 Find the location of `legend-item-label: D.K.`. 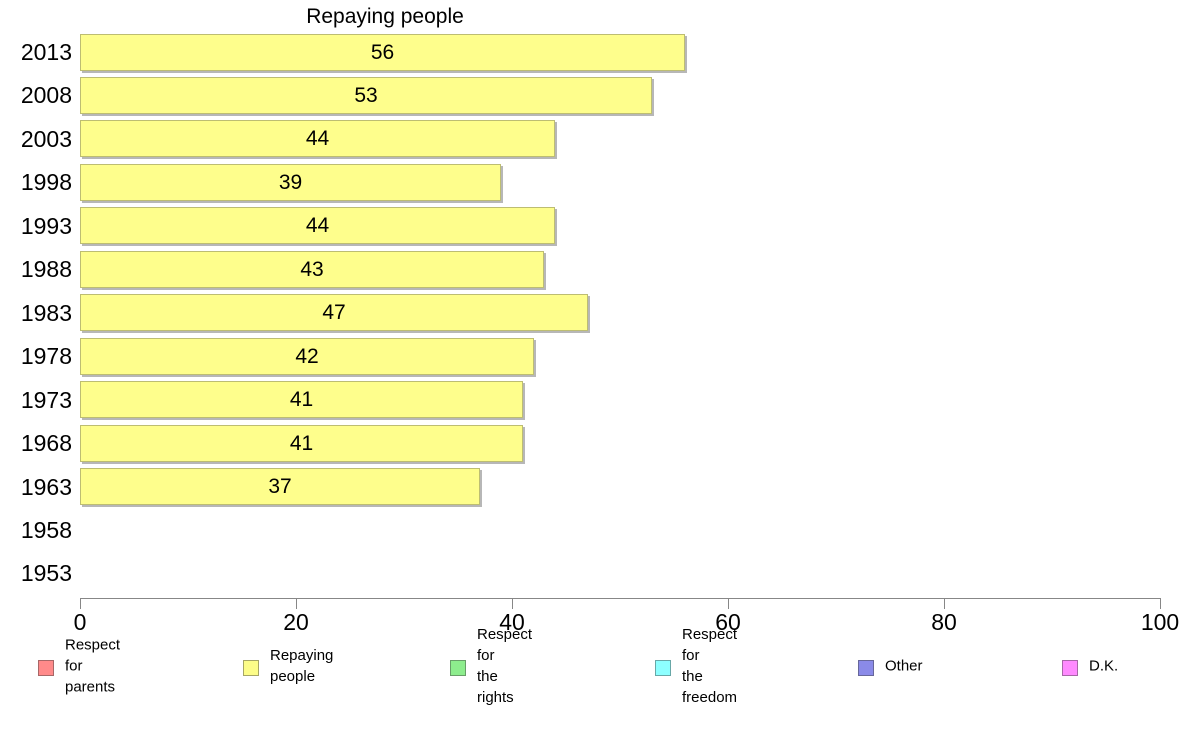

legend-item-label: D.K. is located at coordinates (1104, 666).